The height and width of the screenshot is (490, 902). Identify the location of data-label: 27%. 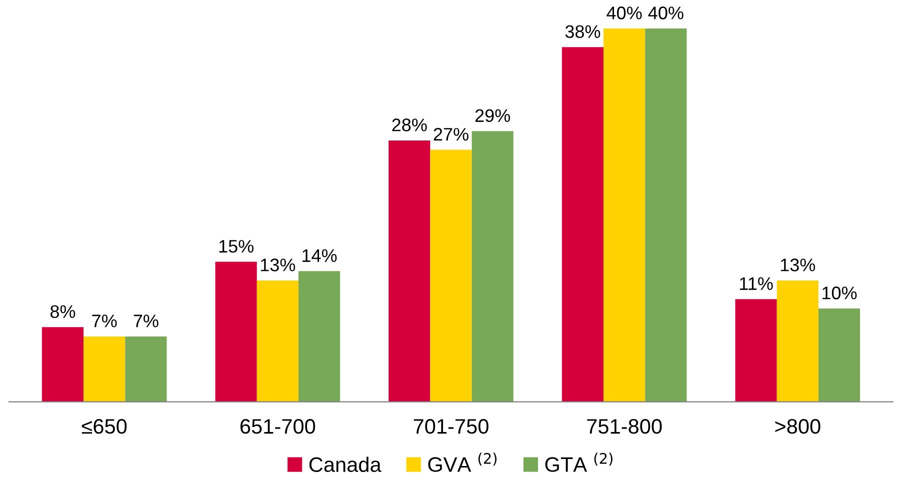
(451, 134).